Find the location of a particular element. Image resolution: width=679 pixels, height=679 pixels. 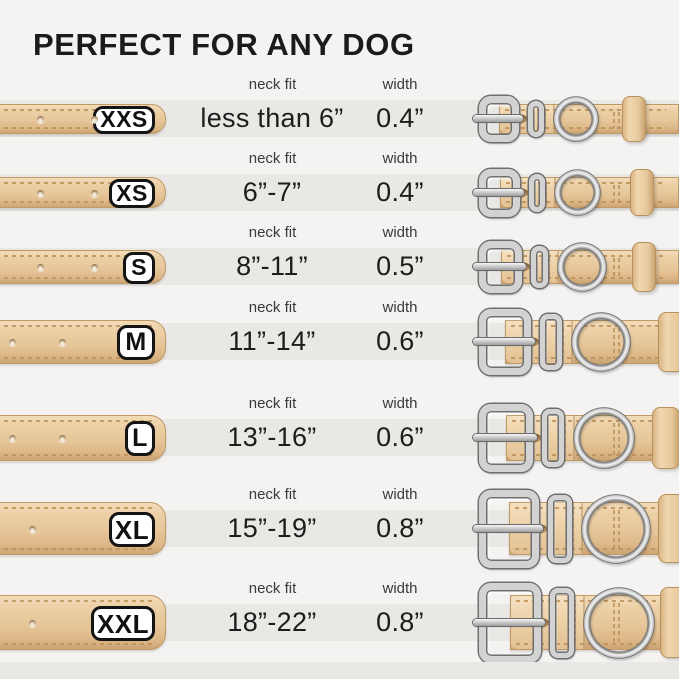

page-title: PERFECT FOR ANY DOG is located at coordinates (224, 44).